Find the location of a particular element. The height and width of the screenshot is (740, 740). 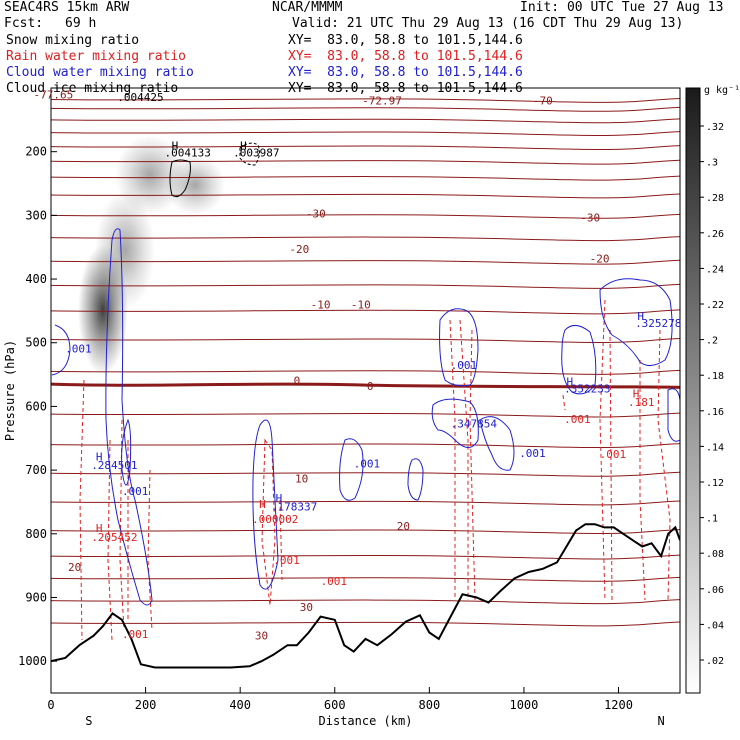

field-label: .181 is located at coordinates (641, 402).